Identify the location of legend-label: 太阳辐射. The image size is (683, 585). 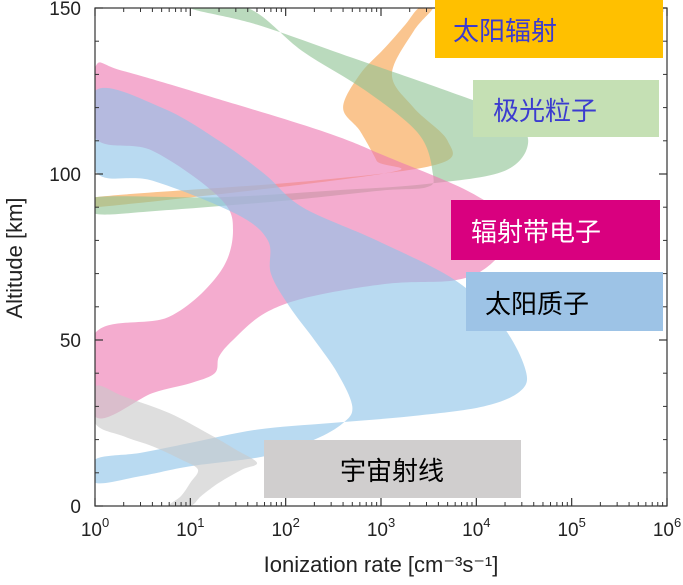
(505, 32).